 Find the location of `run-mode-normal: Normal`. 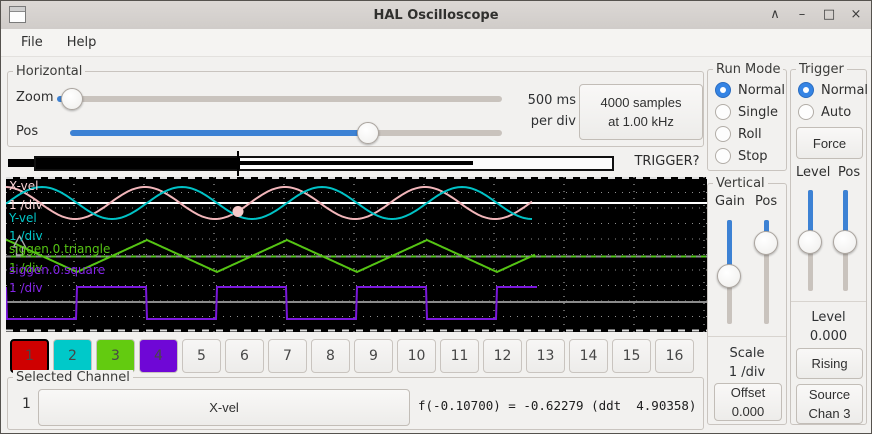

run-mode-normal: Normal is located at coordinates (747, 90).